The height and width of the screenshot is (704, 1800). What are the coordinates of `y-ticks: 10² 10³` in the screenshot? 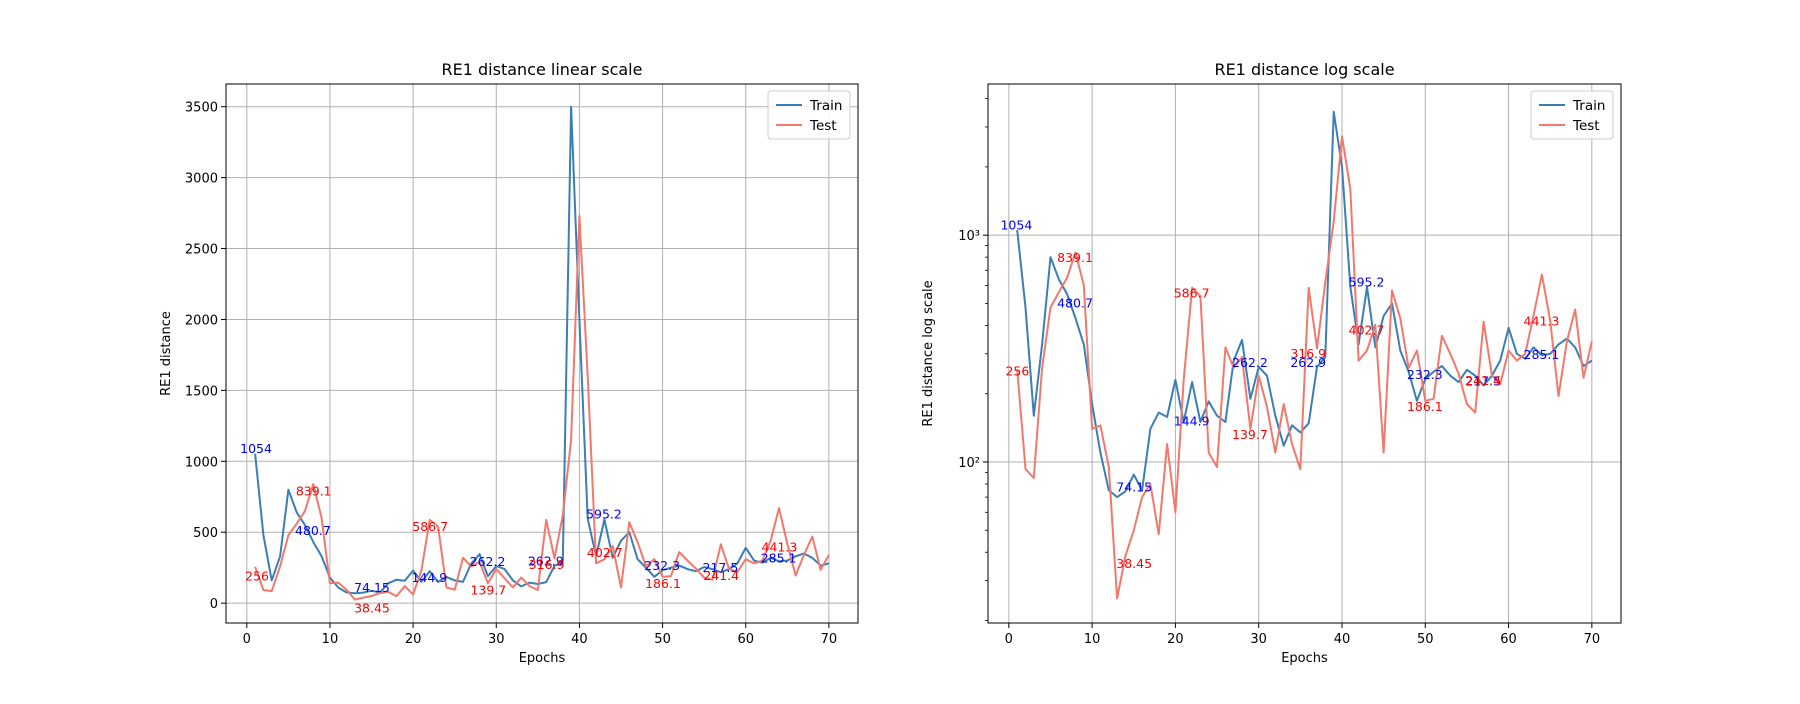 It's located at (973, 359).